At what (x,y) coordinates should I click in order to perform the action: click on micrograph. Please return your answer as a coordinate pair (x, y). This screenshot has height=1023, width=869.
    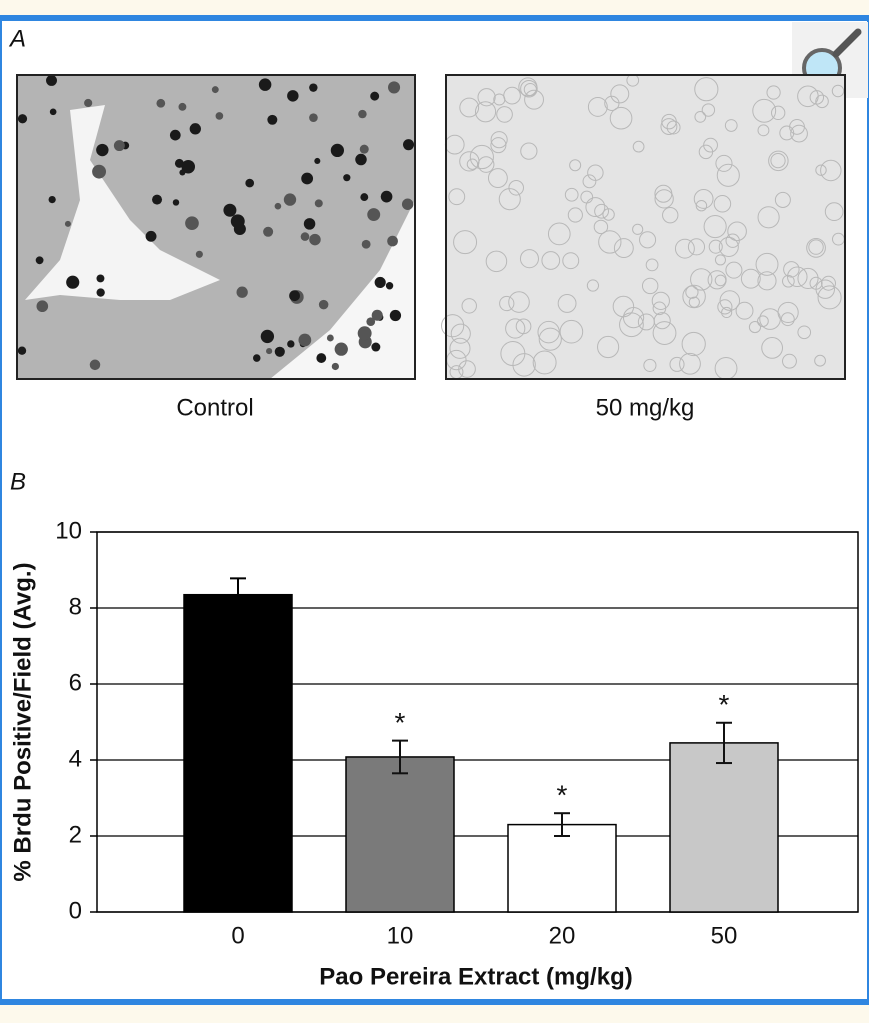
    Looking at the image, I should click on (216, 227).